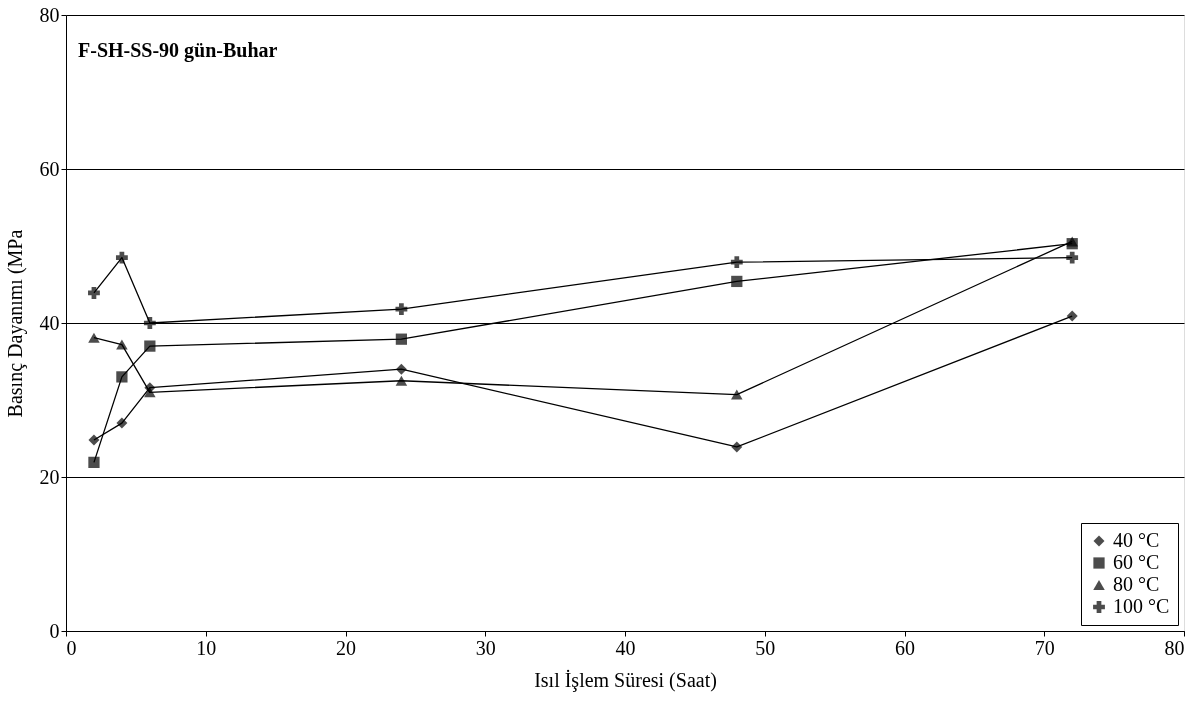  Describe the element at coordinates (1136, 584) in the screenshot. I see `legend-label: 80 °C` at that location.